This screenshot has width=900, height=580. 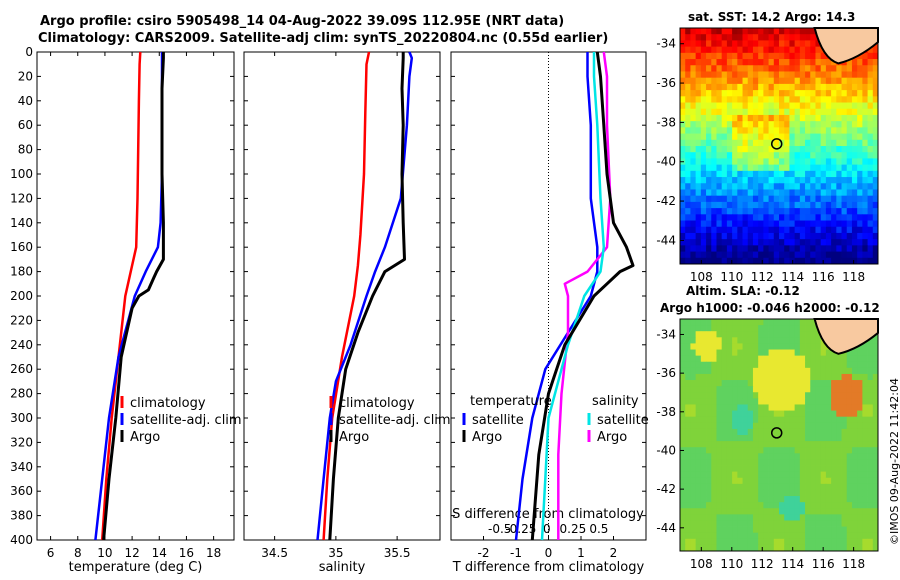 What do you see at coordinates (21, 491) in the screenshot?
I see `ytick-label: 360` at bounding box center [21, 491].